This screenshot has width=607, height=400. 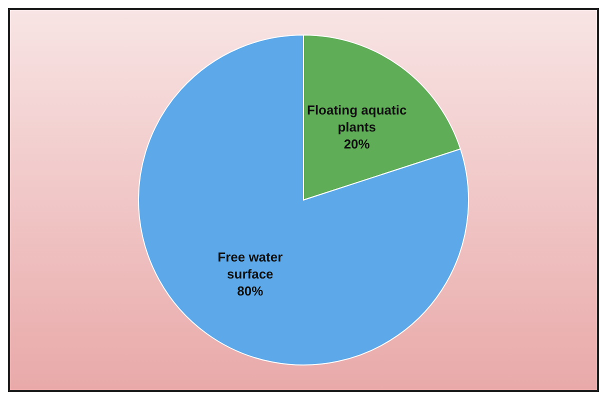 I want to click on slice-label: Free water surface, so click(x=250, y=264).